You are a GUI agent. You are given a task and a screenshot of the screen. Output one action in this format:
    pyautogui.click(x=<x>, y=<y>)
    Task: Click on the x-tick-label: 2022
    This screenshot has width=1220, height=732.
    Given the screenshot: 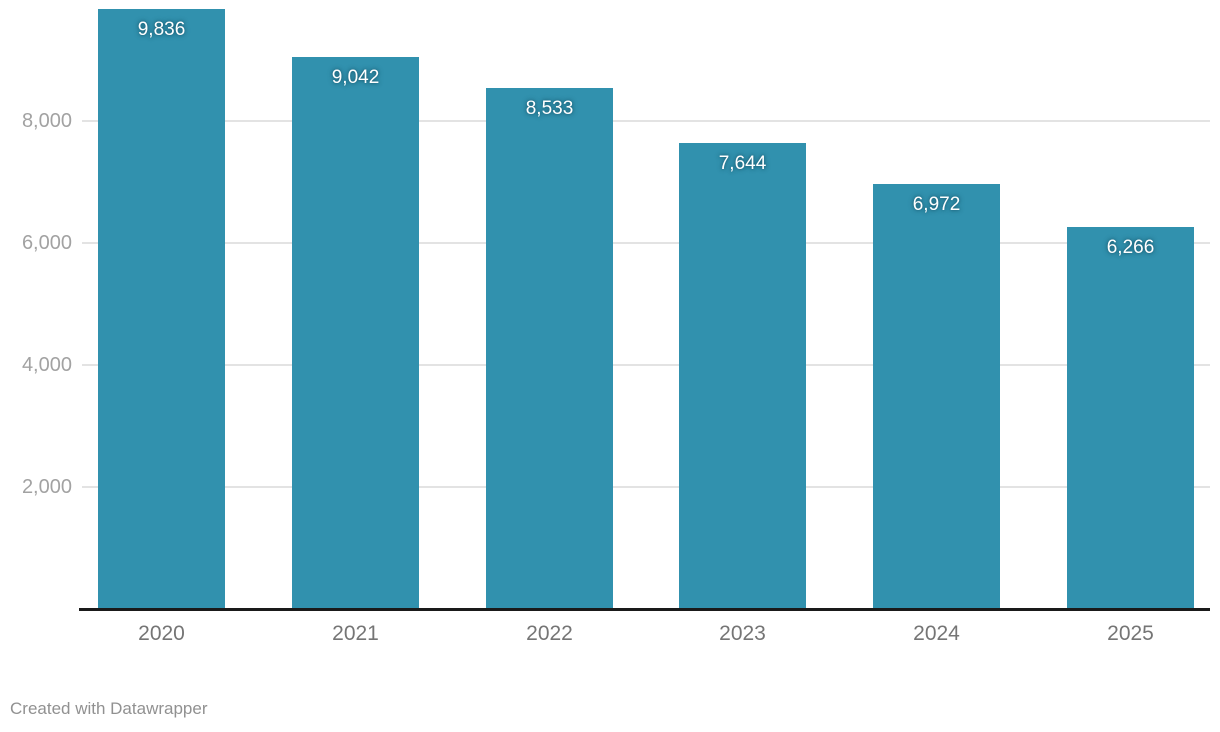 What is the action you would take?
    pyautogui.click(x=549, y=633)
    